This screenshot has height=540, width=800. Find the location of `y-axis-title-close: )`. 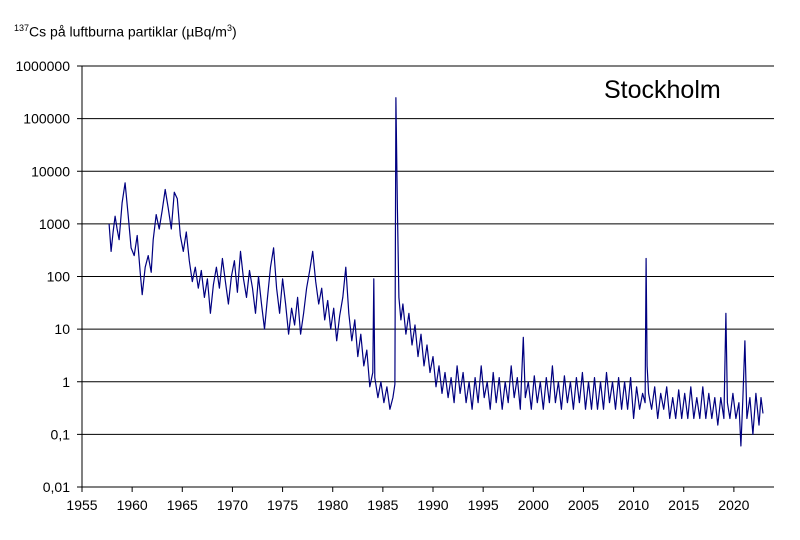

y-axis-title-close: ) is located at coordinates (234, 31).